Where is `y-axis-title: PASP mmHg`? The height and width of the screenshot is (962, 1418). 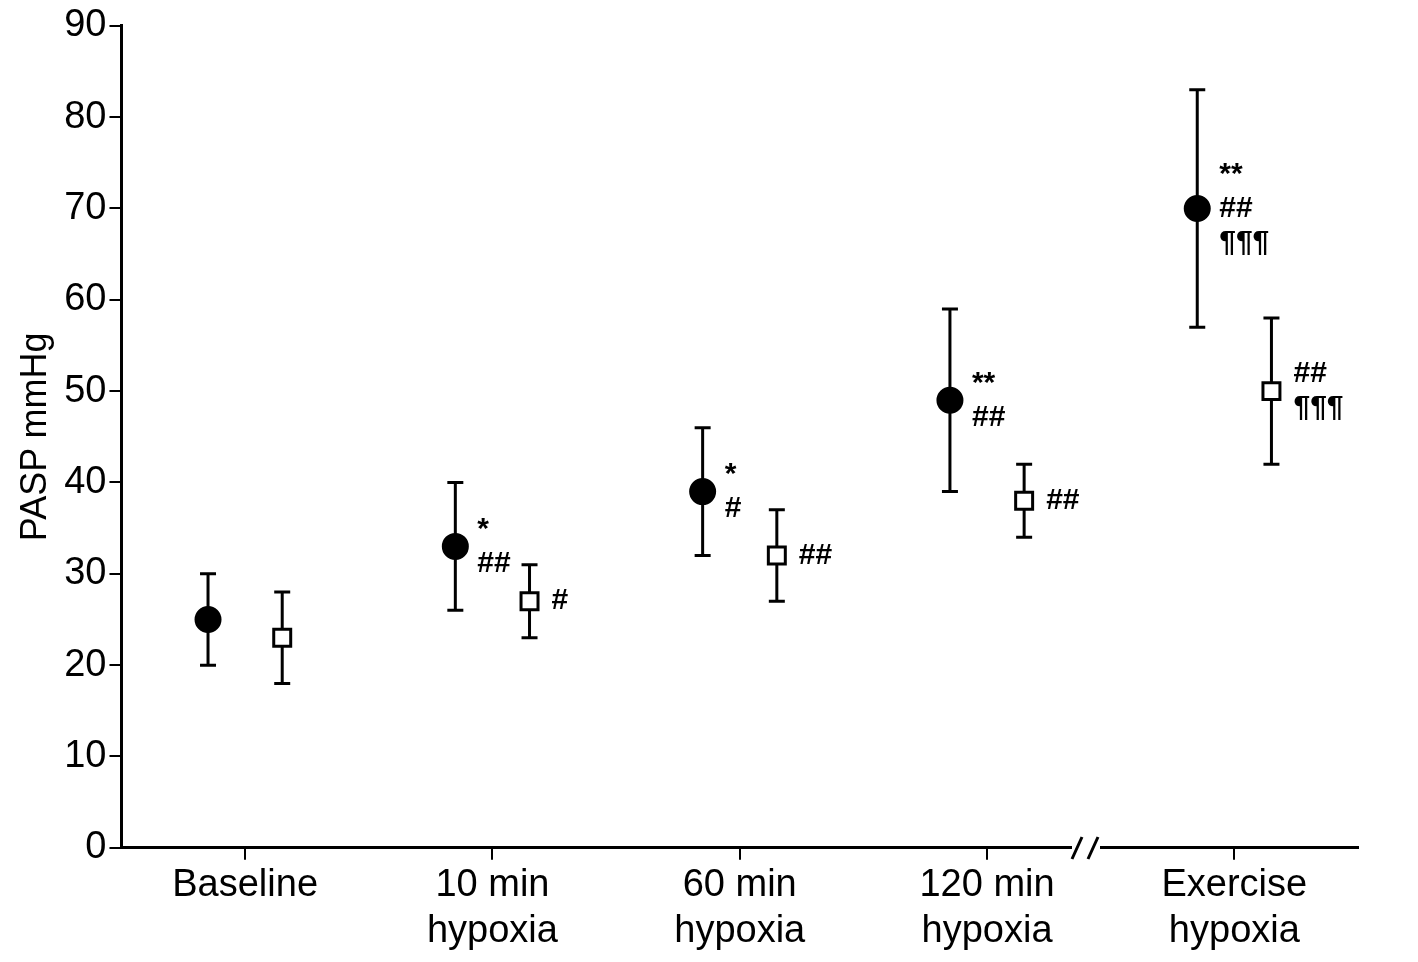
y-axis-title: PASP mmHg is located at coordinates (33, 437).